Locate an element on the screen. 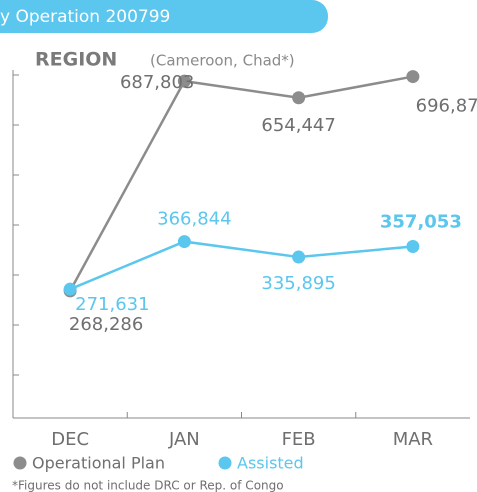 This screenshot has height=492, width=477. x-tick-label: DEC is located at coordinates (70, 439).